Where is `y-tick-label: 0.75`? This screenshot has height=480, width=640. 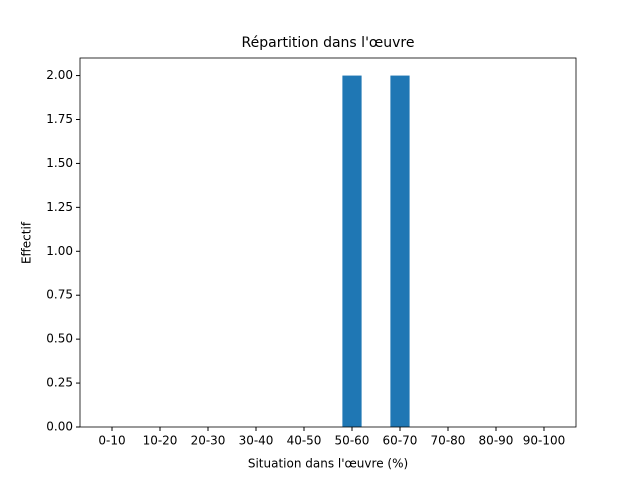
y-tick-label: 0.75 is located at coordinates (59, 295).